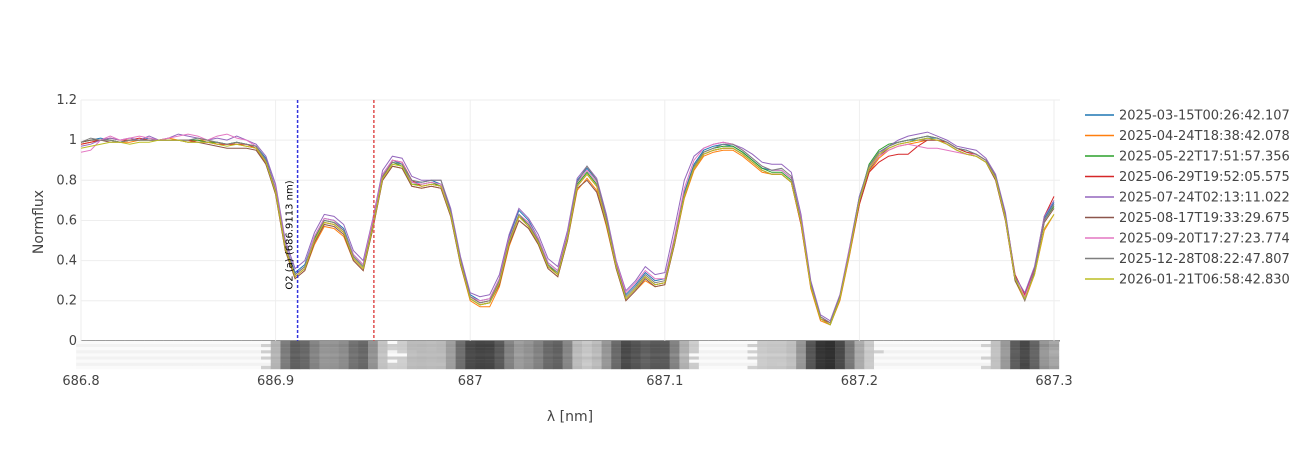 Image resolution: width=1301 pixels, height=454 pixels. What do you see at coordinates (66, 301) in the screenshot?
I see `y-tick-label: 0.2` at bounding box center [66, 301].